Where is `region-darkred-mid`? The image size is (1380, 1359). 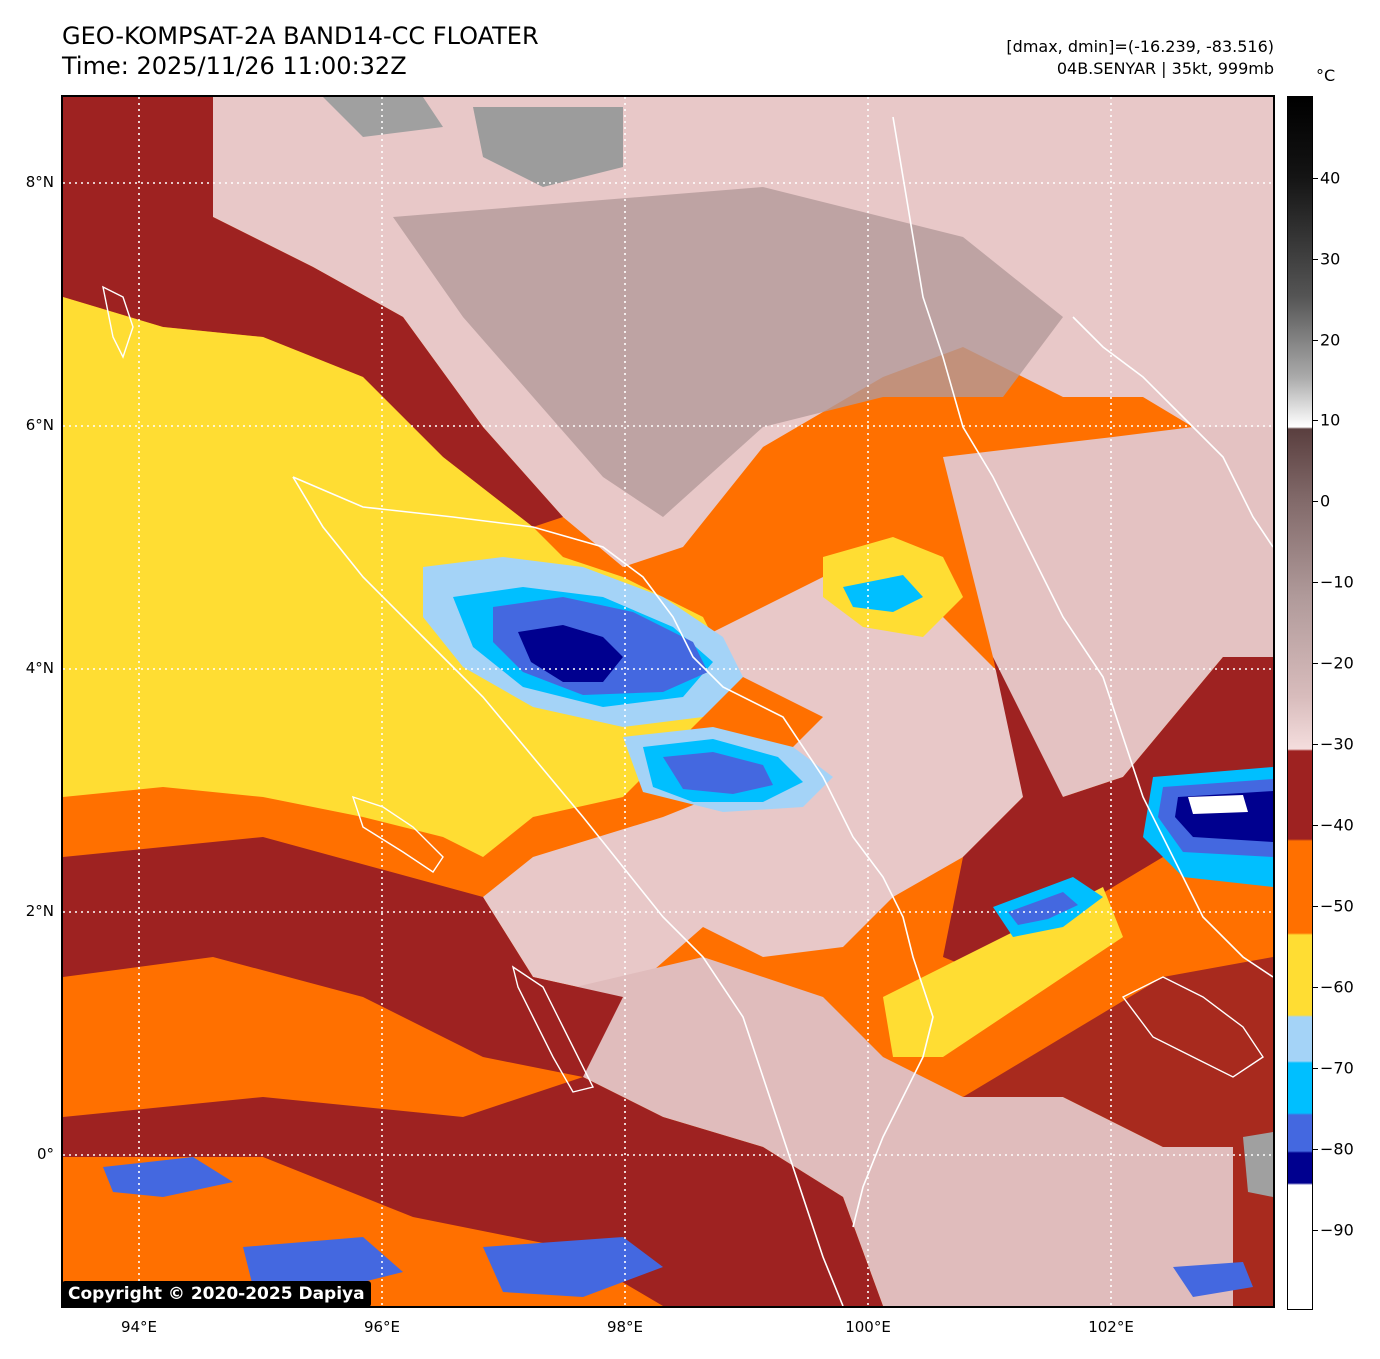 region-darkred-mid is located at coordinates (343, 957).